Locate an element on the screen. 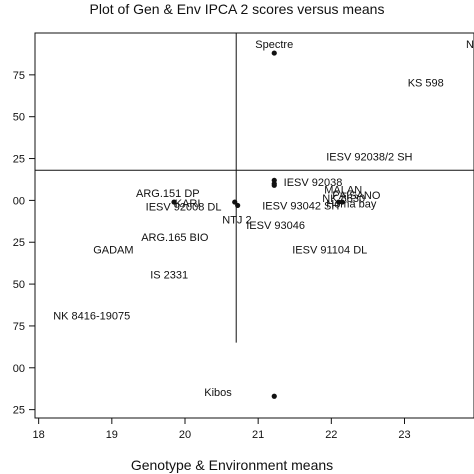 This screenshot has height=474, width=474. x-tick-label: 22 is located at coordinates (331, 435).